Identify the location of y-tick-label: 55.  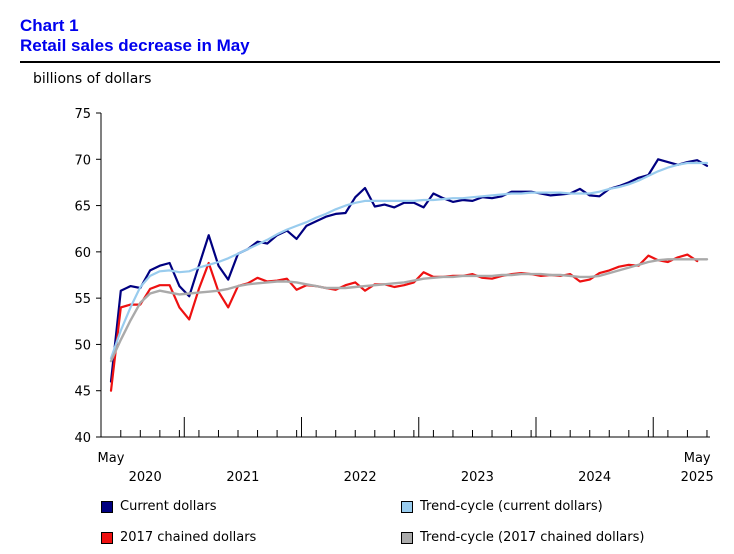
(82, 299).